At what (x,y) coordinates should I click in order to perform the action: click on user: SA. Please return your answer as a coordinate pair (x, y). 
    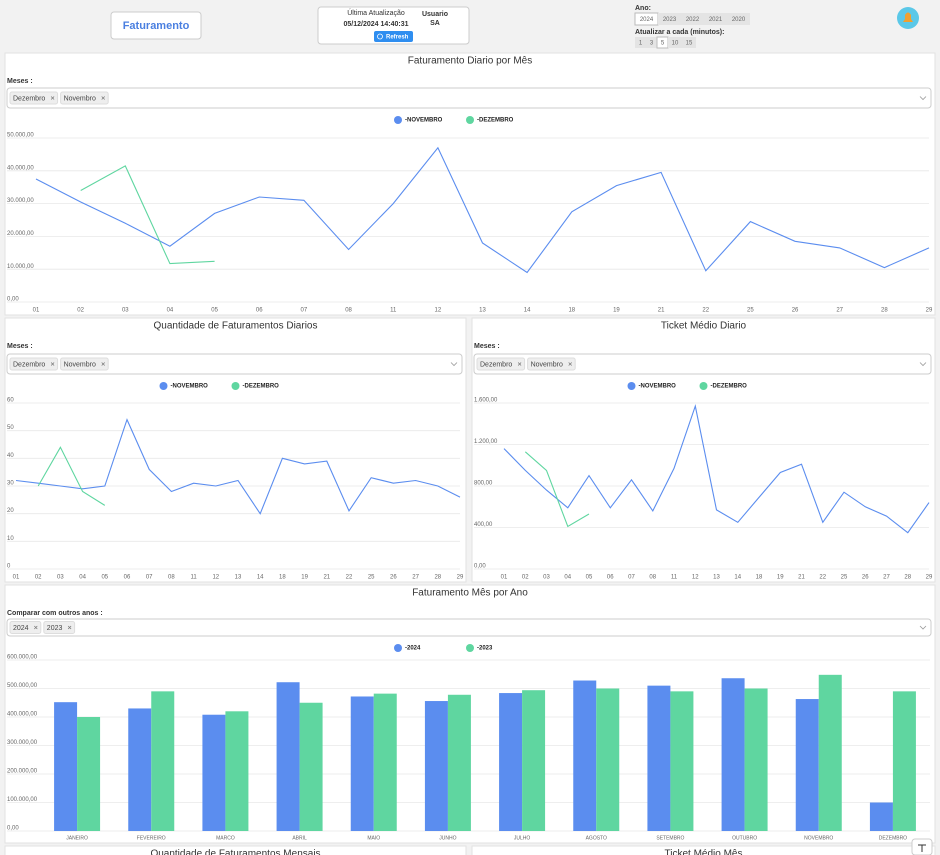
    Looking at the image, I should click on (435, 23).